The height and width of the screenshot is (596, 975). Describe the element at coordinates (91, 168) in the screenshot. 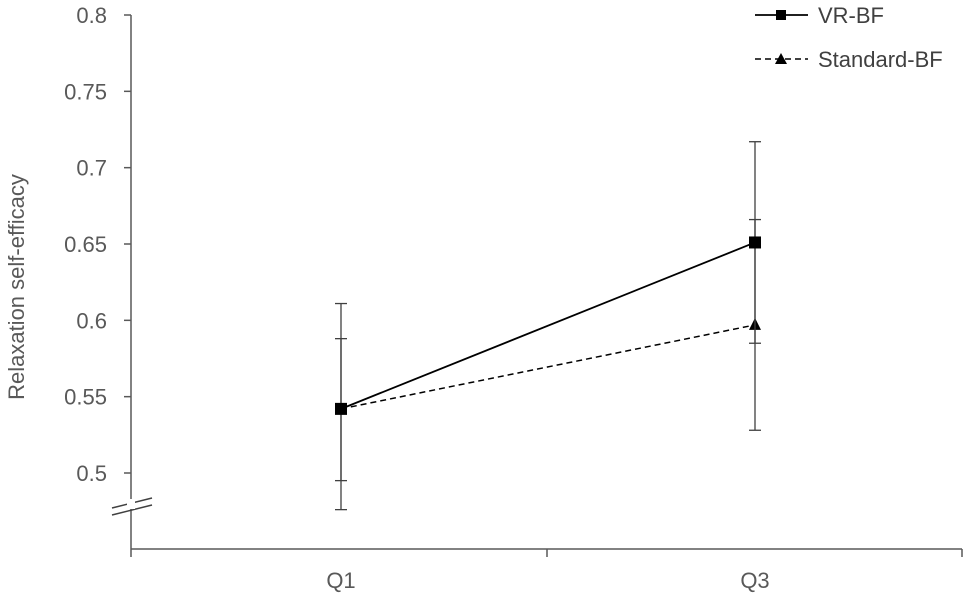

I see `y-tick-label: 0.7` at that location.